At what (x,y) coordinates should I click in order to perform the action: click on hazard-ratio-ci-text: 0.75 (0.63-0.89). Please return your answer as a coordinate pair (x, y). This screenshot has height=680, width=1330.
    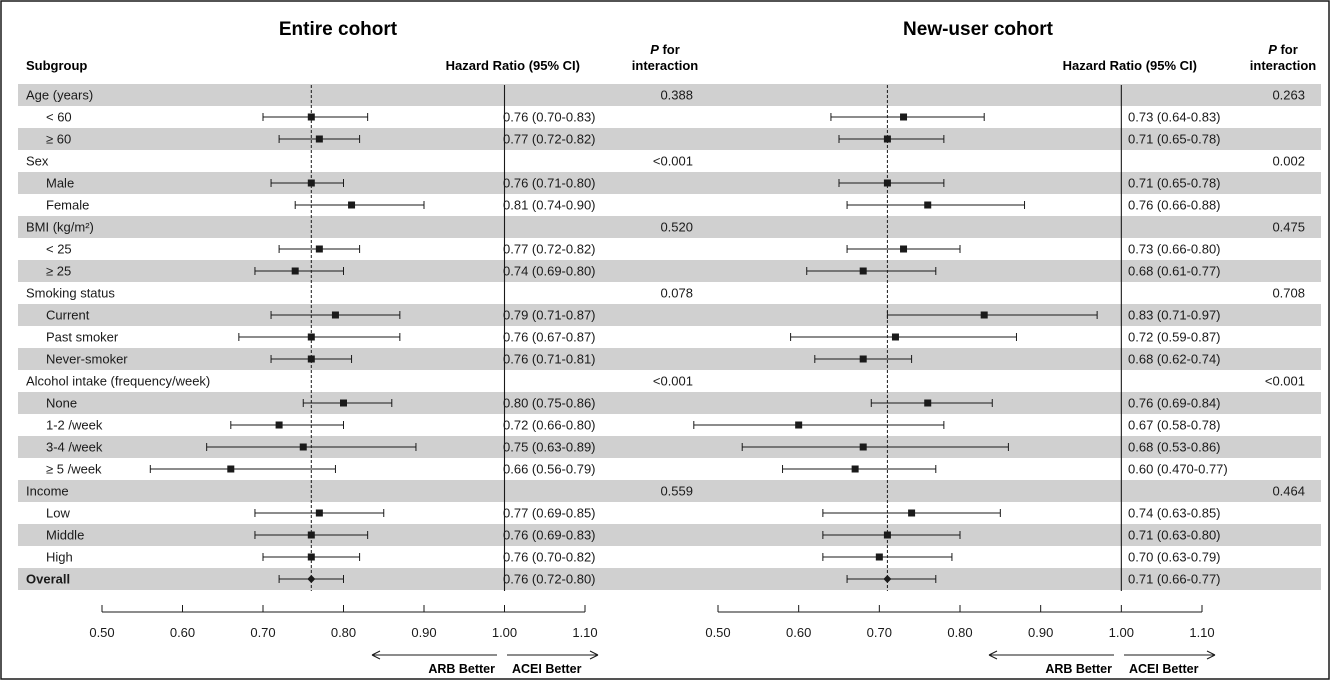
    Looking at the image, I should click on (549, 447).